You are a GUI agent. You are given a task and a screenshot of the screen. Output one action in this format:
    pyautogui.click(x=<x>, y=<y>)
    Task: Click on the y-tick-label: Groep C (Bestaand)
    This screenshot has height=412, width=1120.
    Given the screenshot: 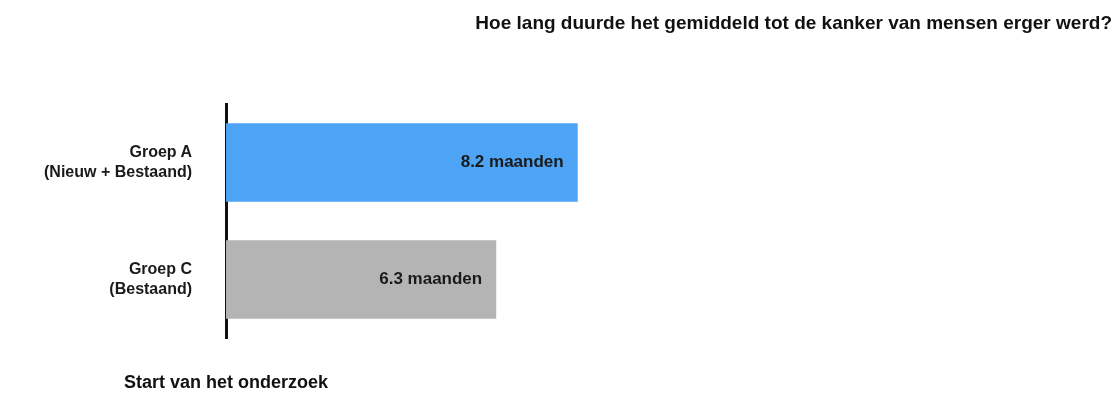 What is the action you would take?
    pyautogui.click(x=151, y=278)
    